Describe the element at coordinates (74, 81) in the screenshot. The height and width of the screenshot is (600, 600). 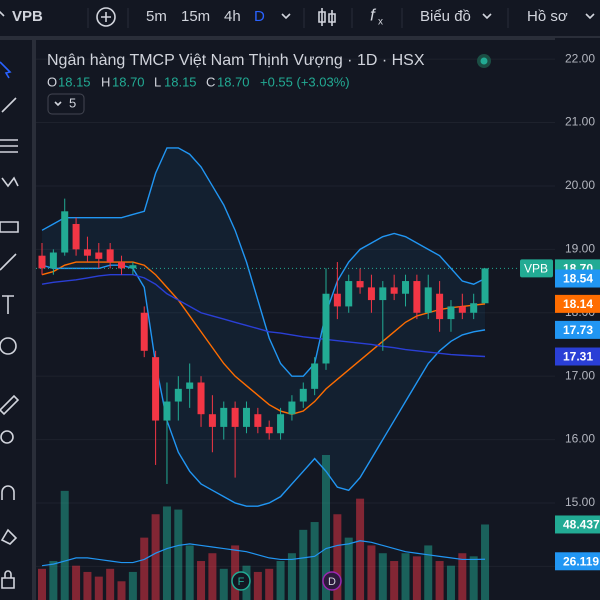
I see `ohlc-value: 18.15` at that location.